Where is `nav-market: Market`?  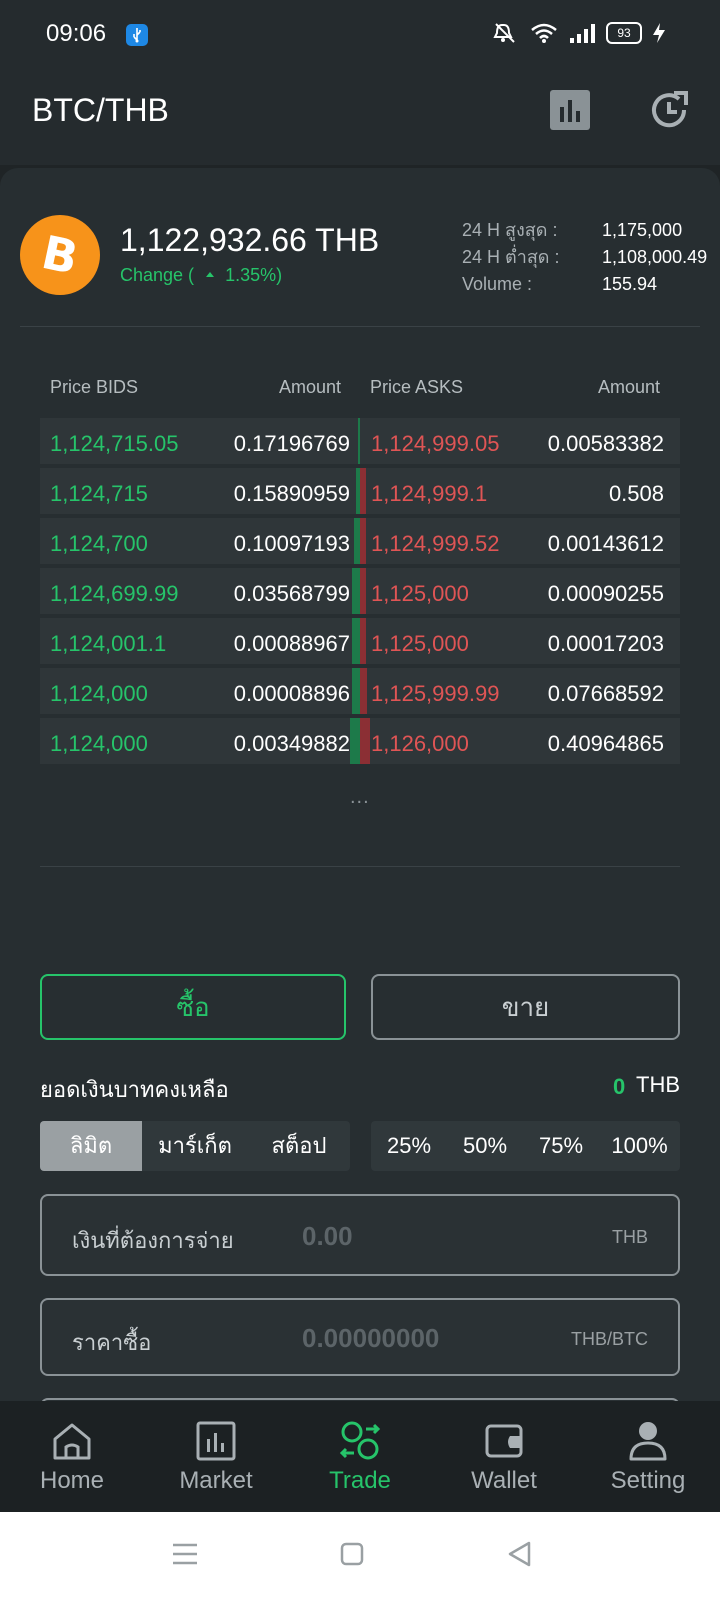
nav-market: Market is located at coordinates (216, 1456).